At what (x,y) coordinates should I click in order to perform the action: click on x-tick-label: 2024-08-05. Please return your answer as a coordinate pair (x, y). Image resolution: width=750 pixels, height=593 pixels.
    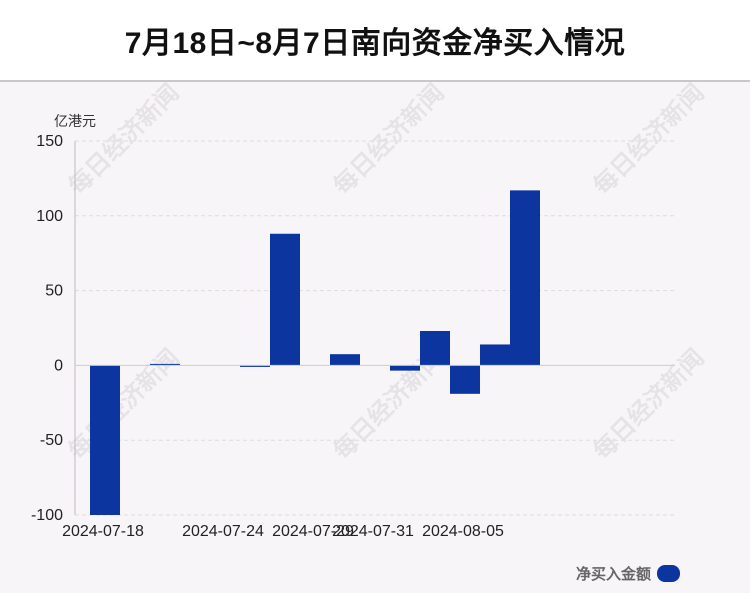
    Looking at the image, I should click on (463, 531).